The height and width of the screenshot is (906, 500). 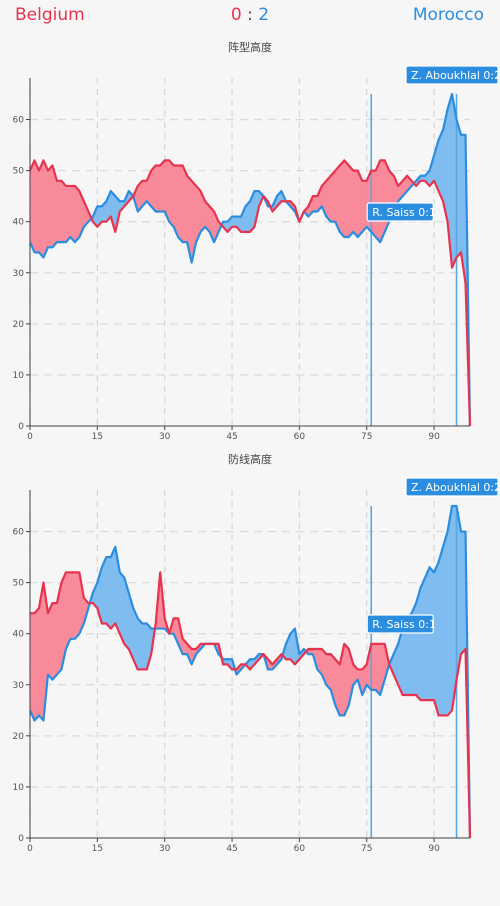 I want to click on match-header: Belgium 0 : 2 Morocco, so click(x=250, y=17).